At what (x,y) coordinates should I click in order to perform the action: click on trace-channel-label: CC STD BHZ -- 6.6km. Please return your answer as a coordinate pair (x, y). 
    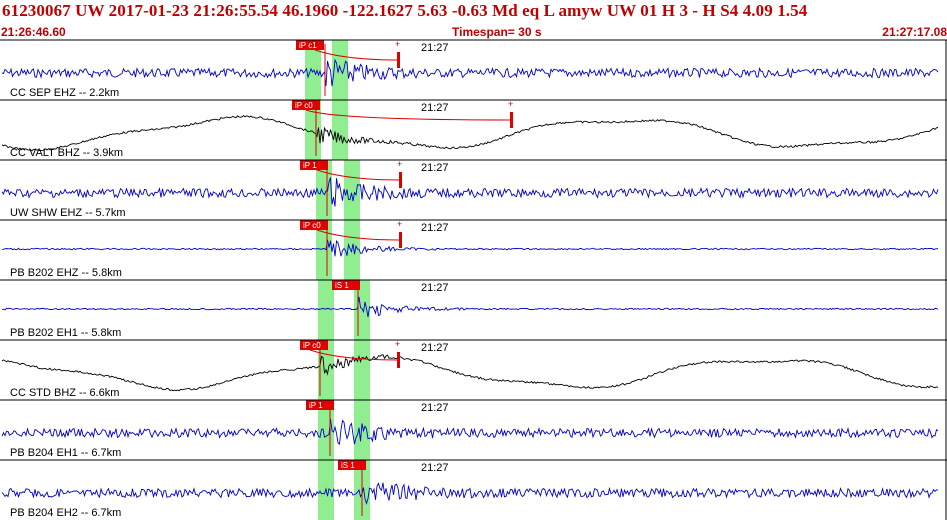
    Looking at the image, I should click on (64, 393).